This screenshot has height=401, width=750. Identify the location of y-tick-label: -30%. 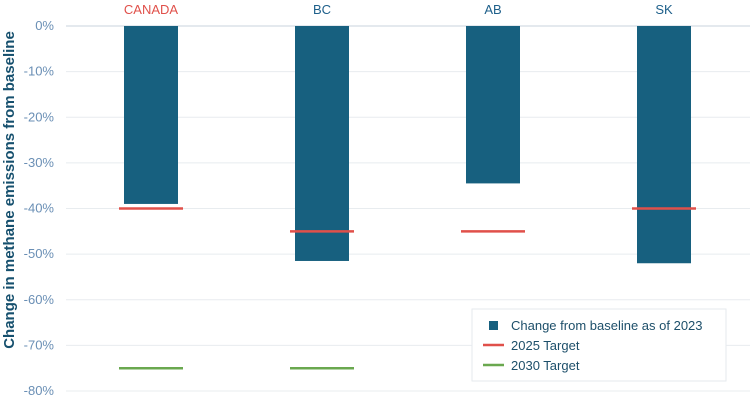
(39, 162).